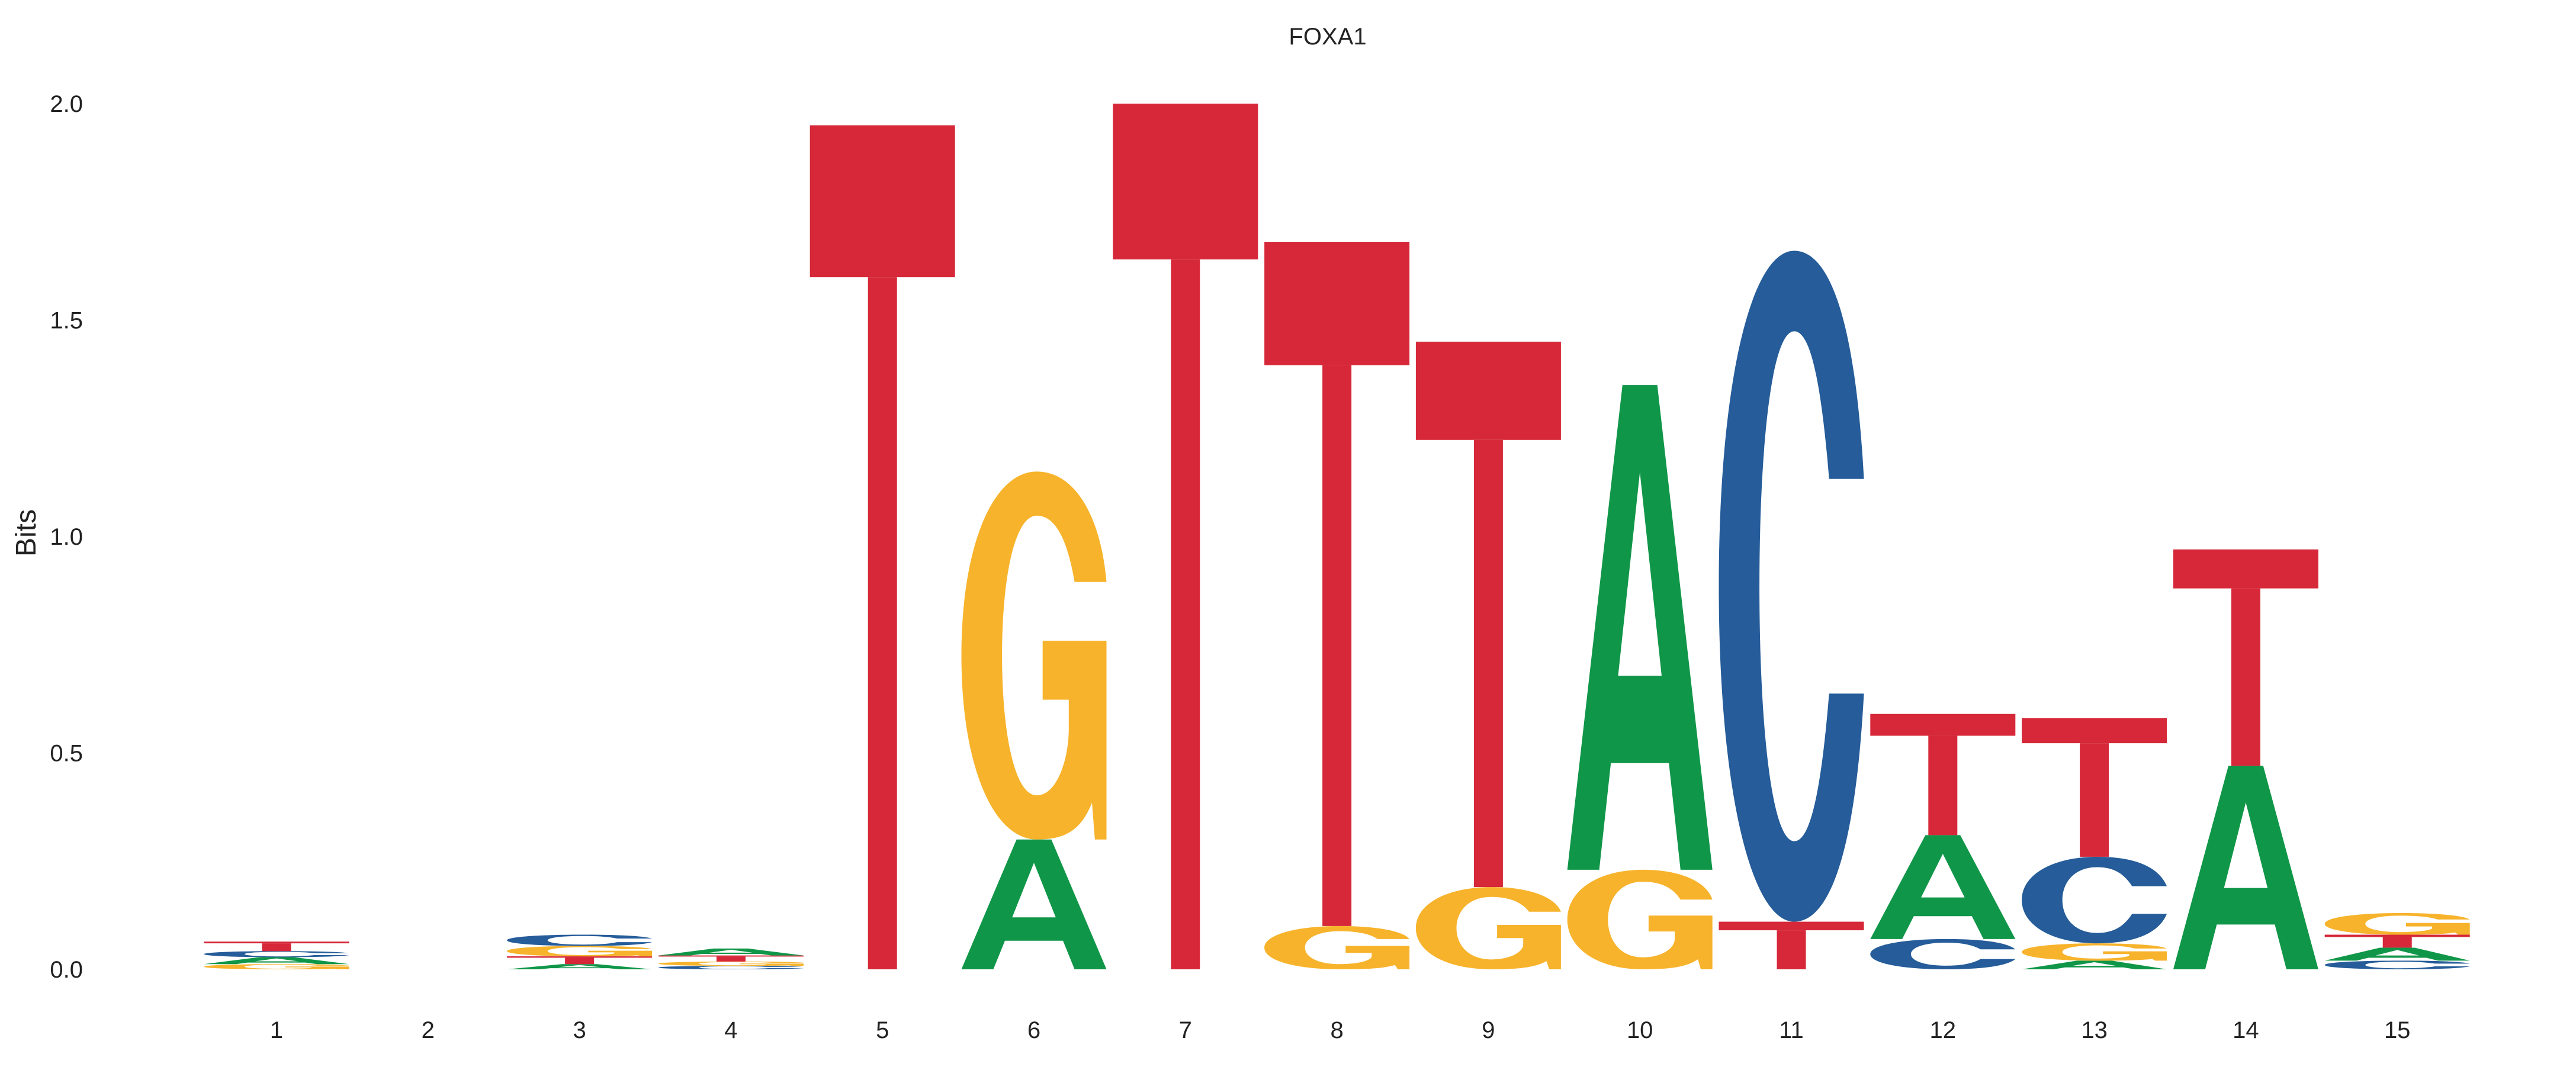 This screenshot has width=2576, height=1083. I want to click on x-tick-label: 13, so click(2094, 1030).